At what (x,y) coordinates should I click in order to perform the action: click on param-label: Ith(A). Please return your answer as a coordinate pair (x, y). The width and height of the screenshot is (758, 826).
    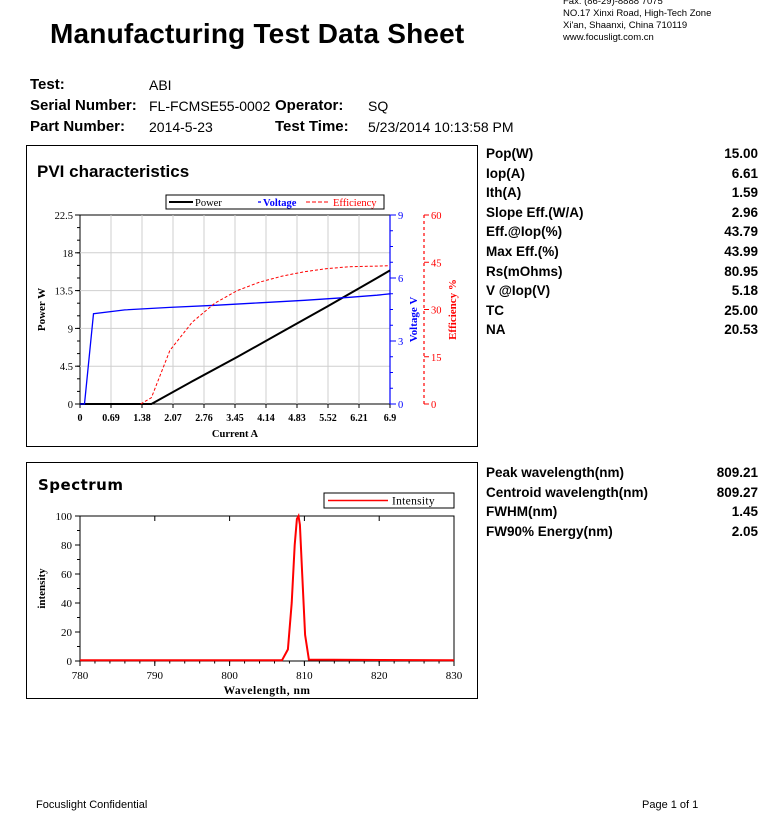
    Looking at the image, I should click on (504, 193).